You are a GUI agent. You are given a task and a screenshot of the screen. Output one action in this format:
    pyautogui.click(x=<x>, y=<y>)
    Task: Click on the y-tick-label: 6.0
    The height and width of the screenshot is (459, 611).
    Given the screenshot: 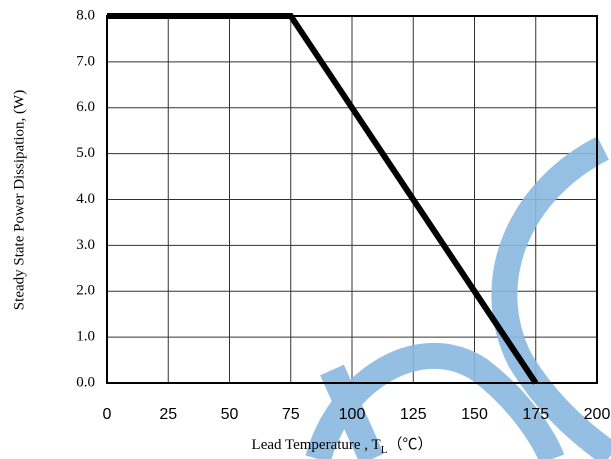 What is the action you would take?
    pyautogui.click(x=85, y=107)
    